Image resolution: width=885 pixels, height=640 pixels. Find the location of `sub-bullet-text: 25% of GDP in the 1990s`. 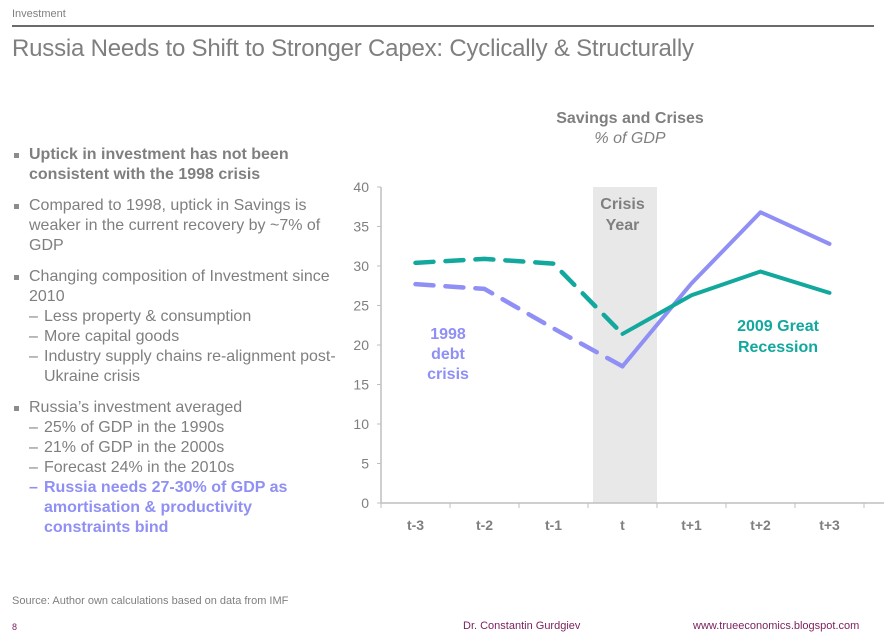

sub-bullet-text: 25% of GDP in the 1990s is located at coordinates (134, 427).